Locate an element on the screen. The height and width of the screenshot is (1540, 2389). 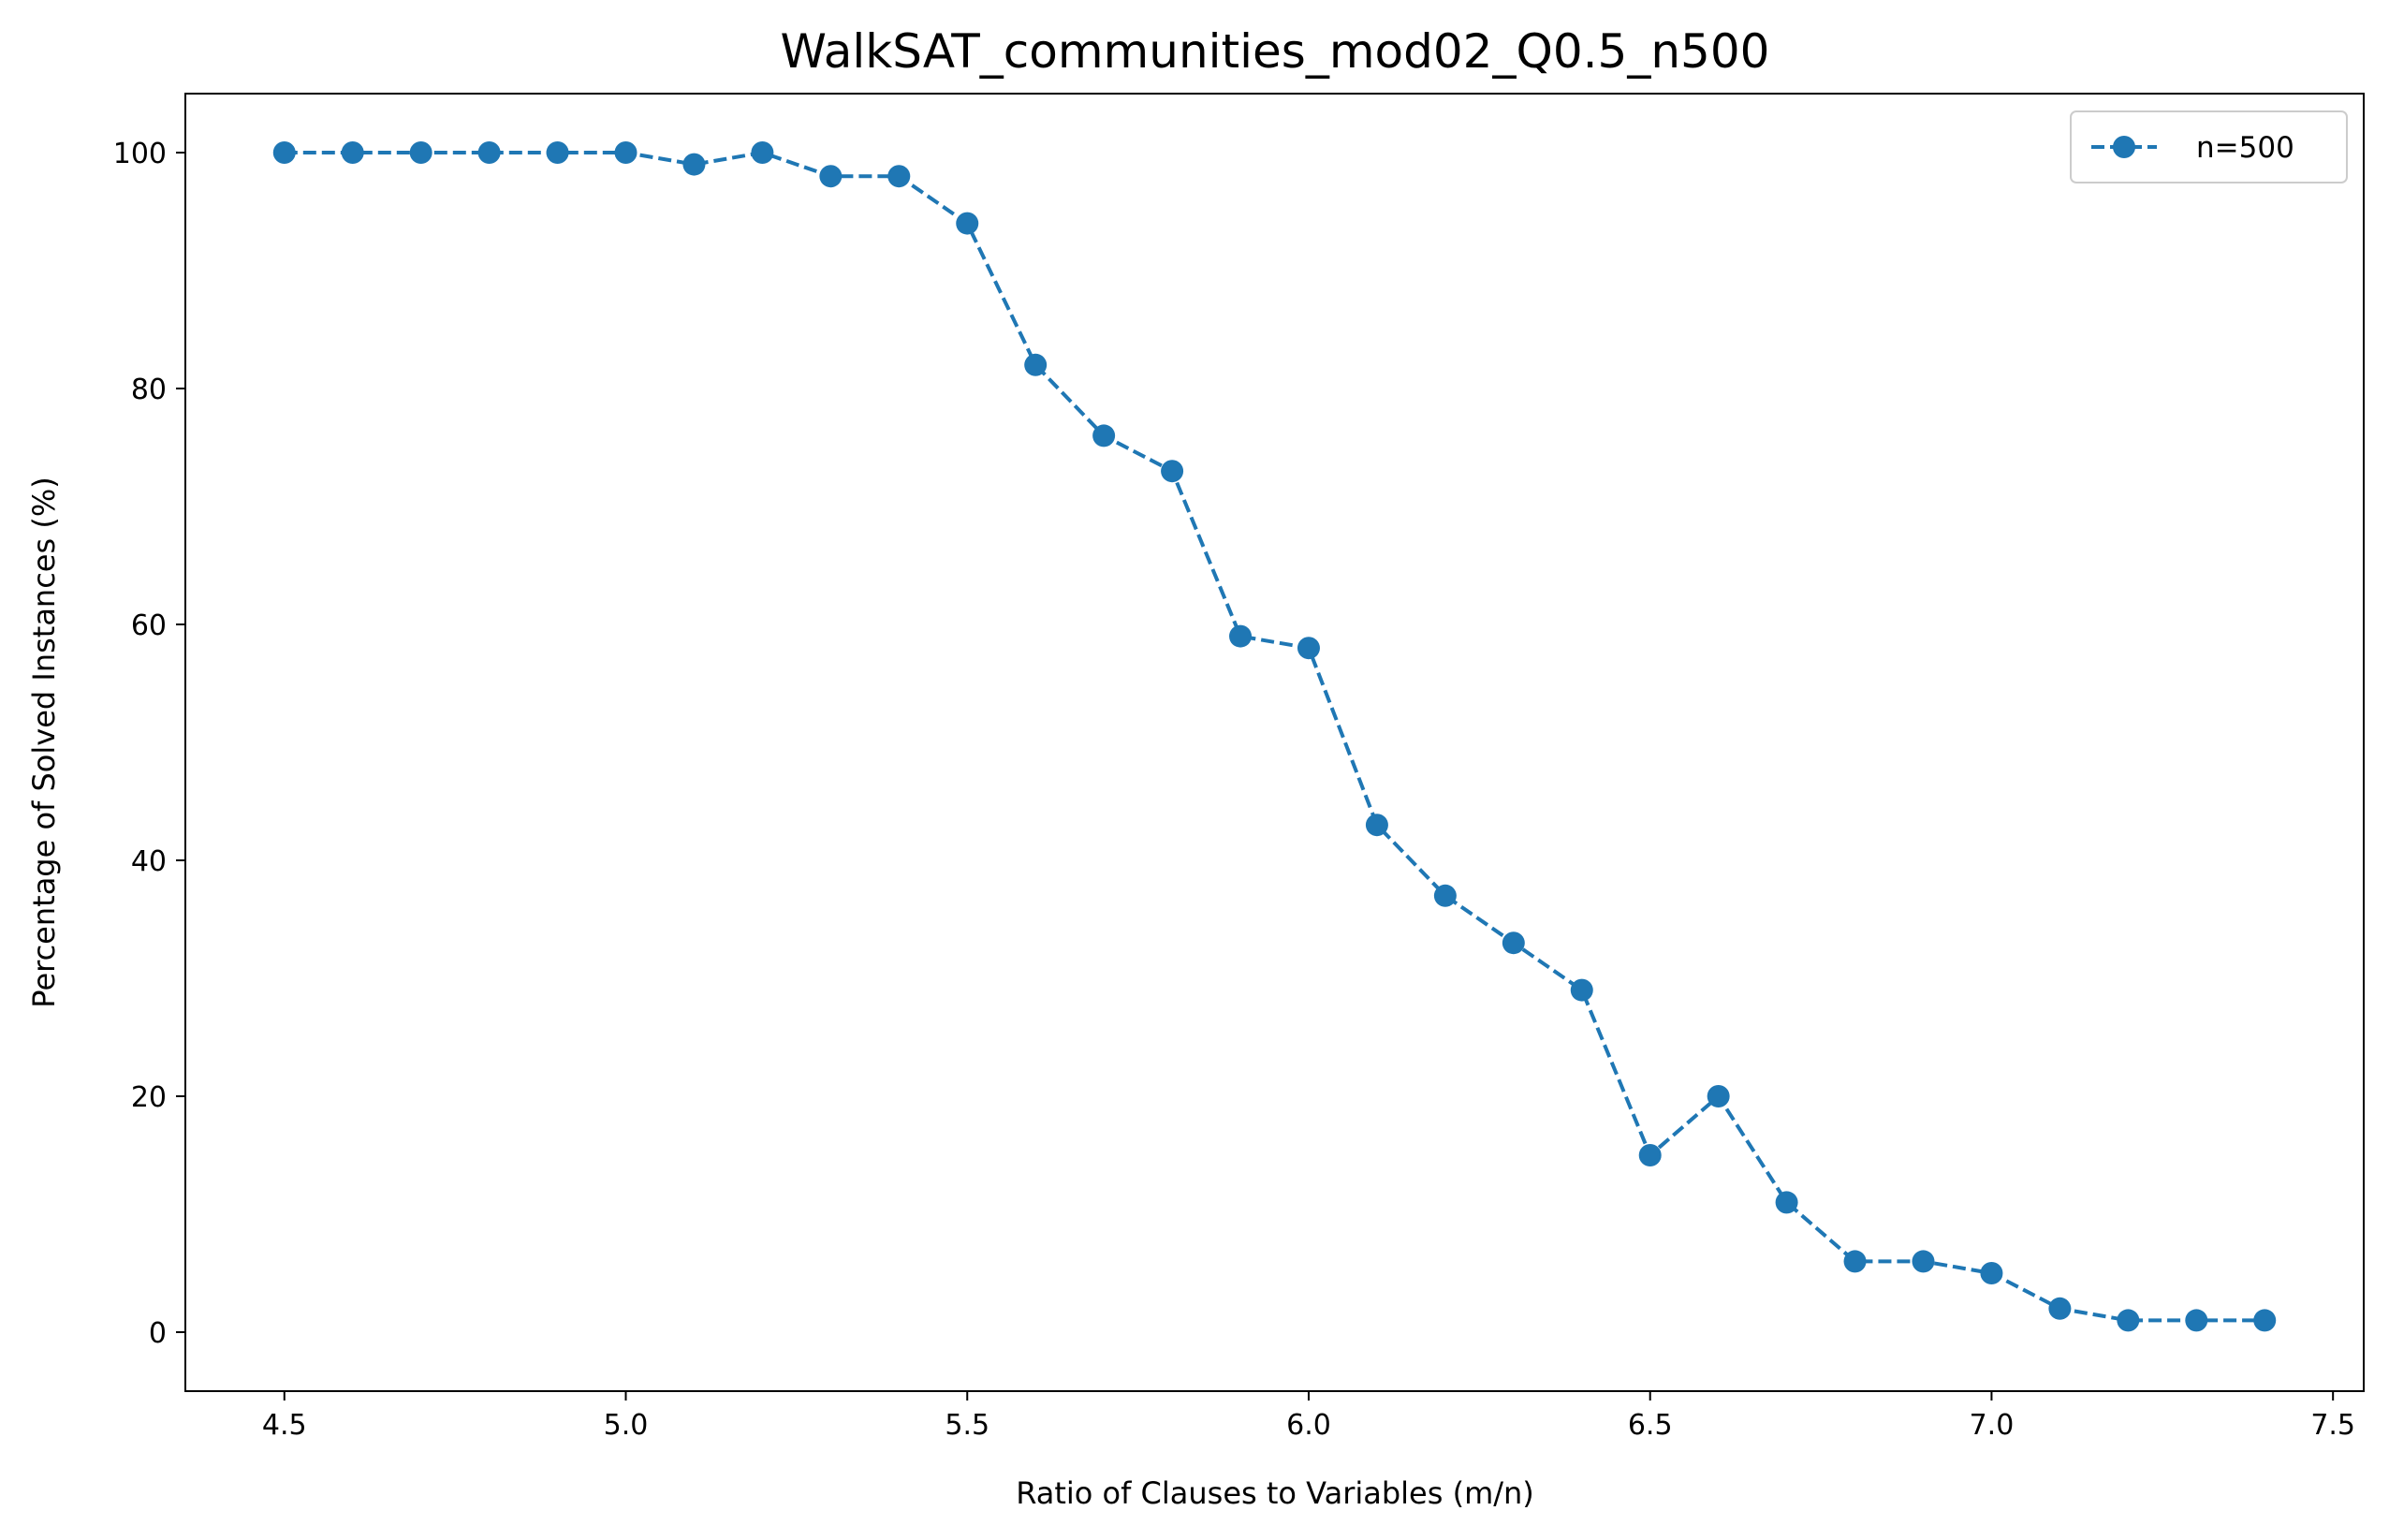
x-tick-label: 4.5 is located at coordinates (285, 1425).